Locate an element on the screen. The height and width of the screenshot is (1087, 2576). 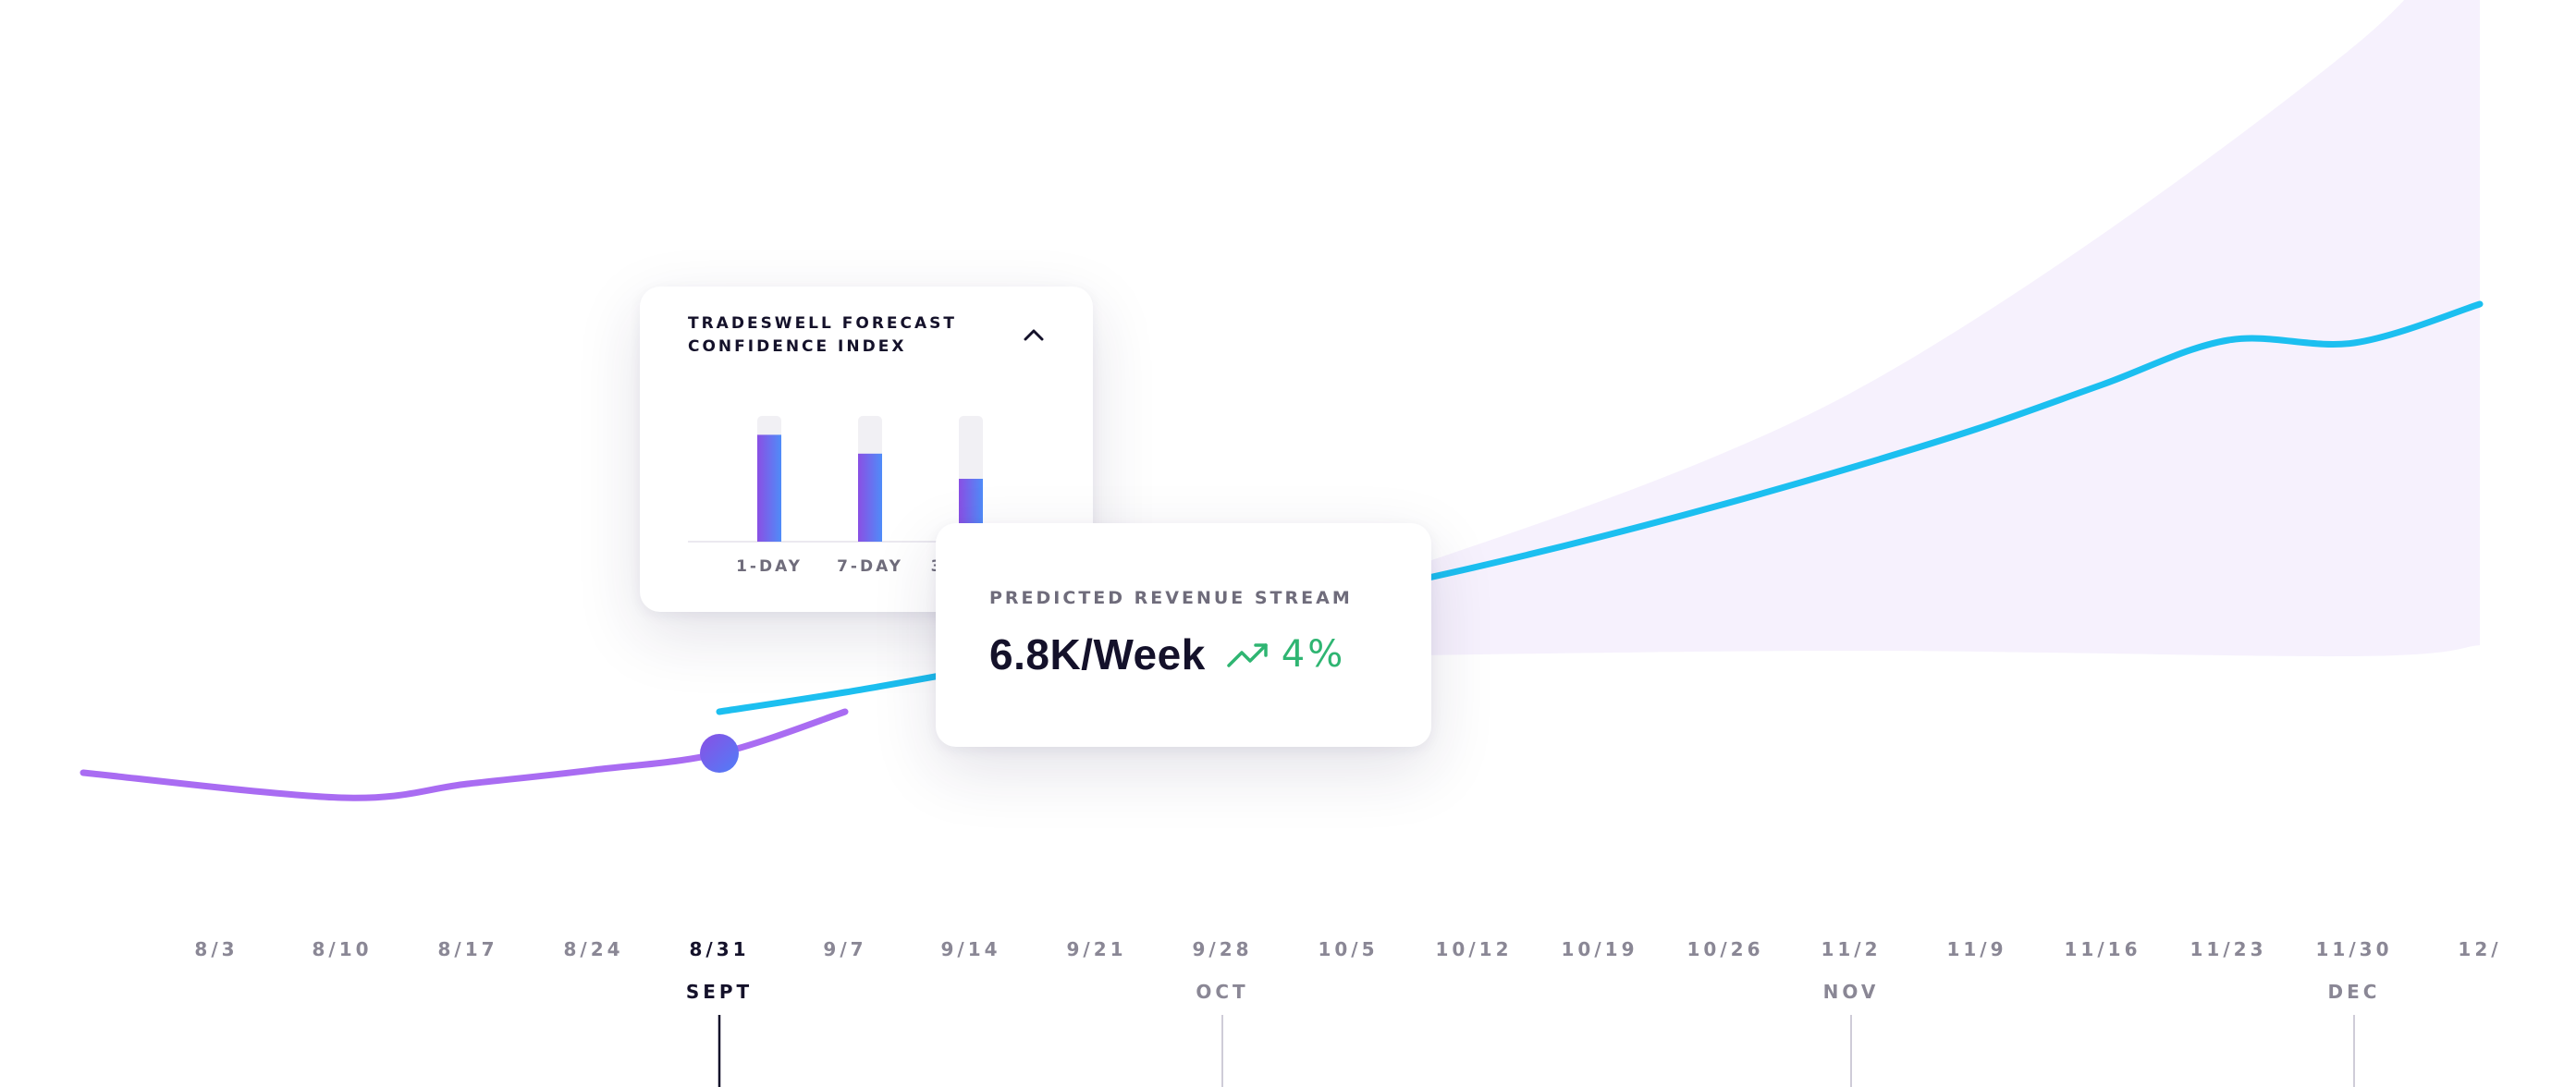
x-tick-label: 8/24 is located at coordinates (593, 949).